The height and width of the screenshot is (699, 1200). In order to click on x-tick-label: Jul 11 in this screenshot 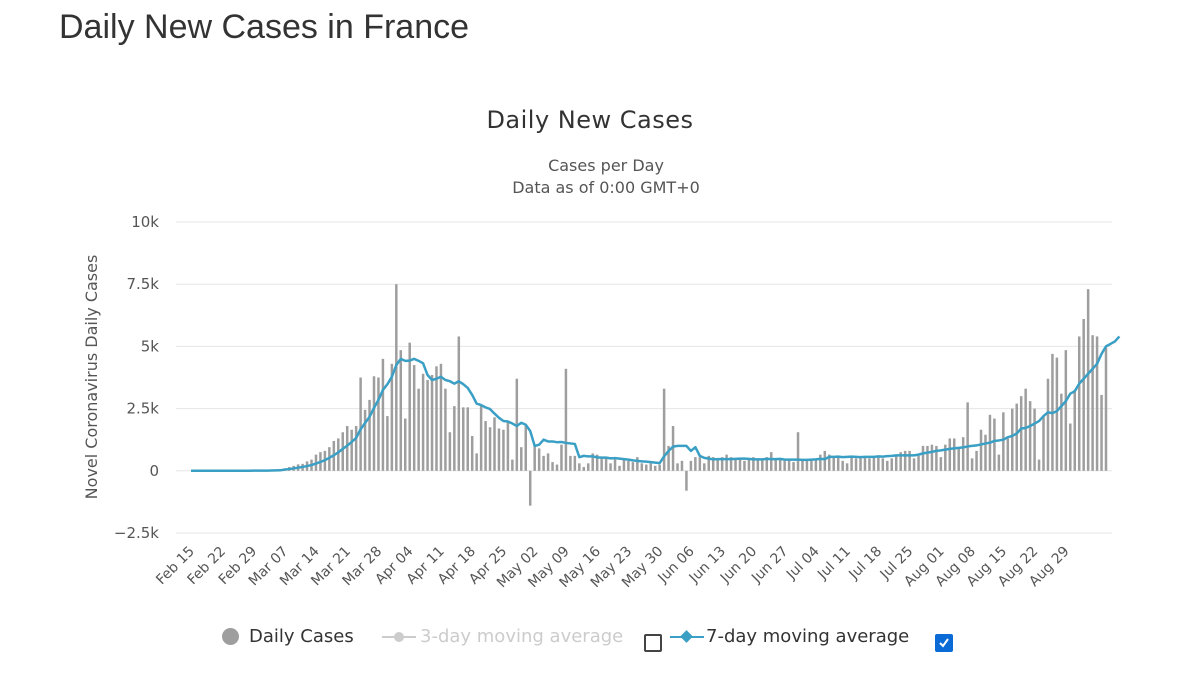, I will do `click(834, 564)`.